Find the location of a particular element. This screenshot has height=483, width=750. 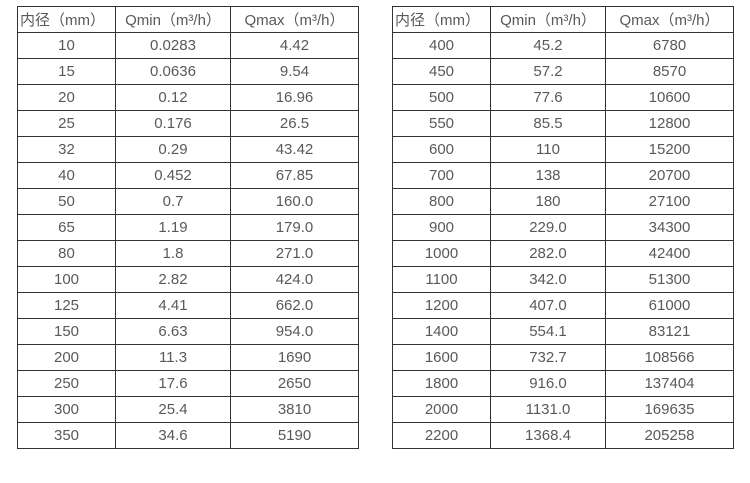

table-row: 32 0.29 43.42 is located at coordinates (188, 149).